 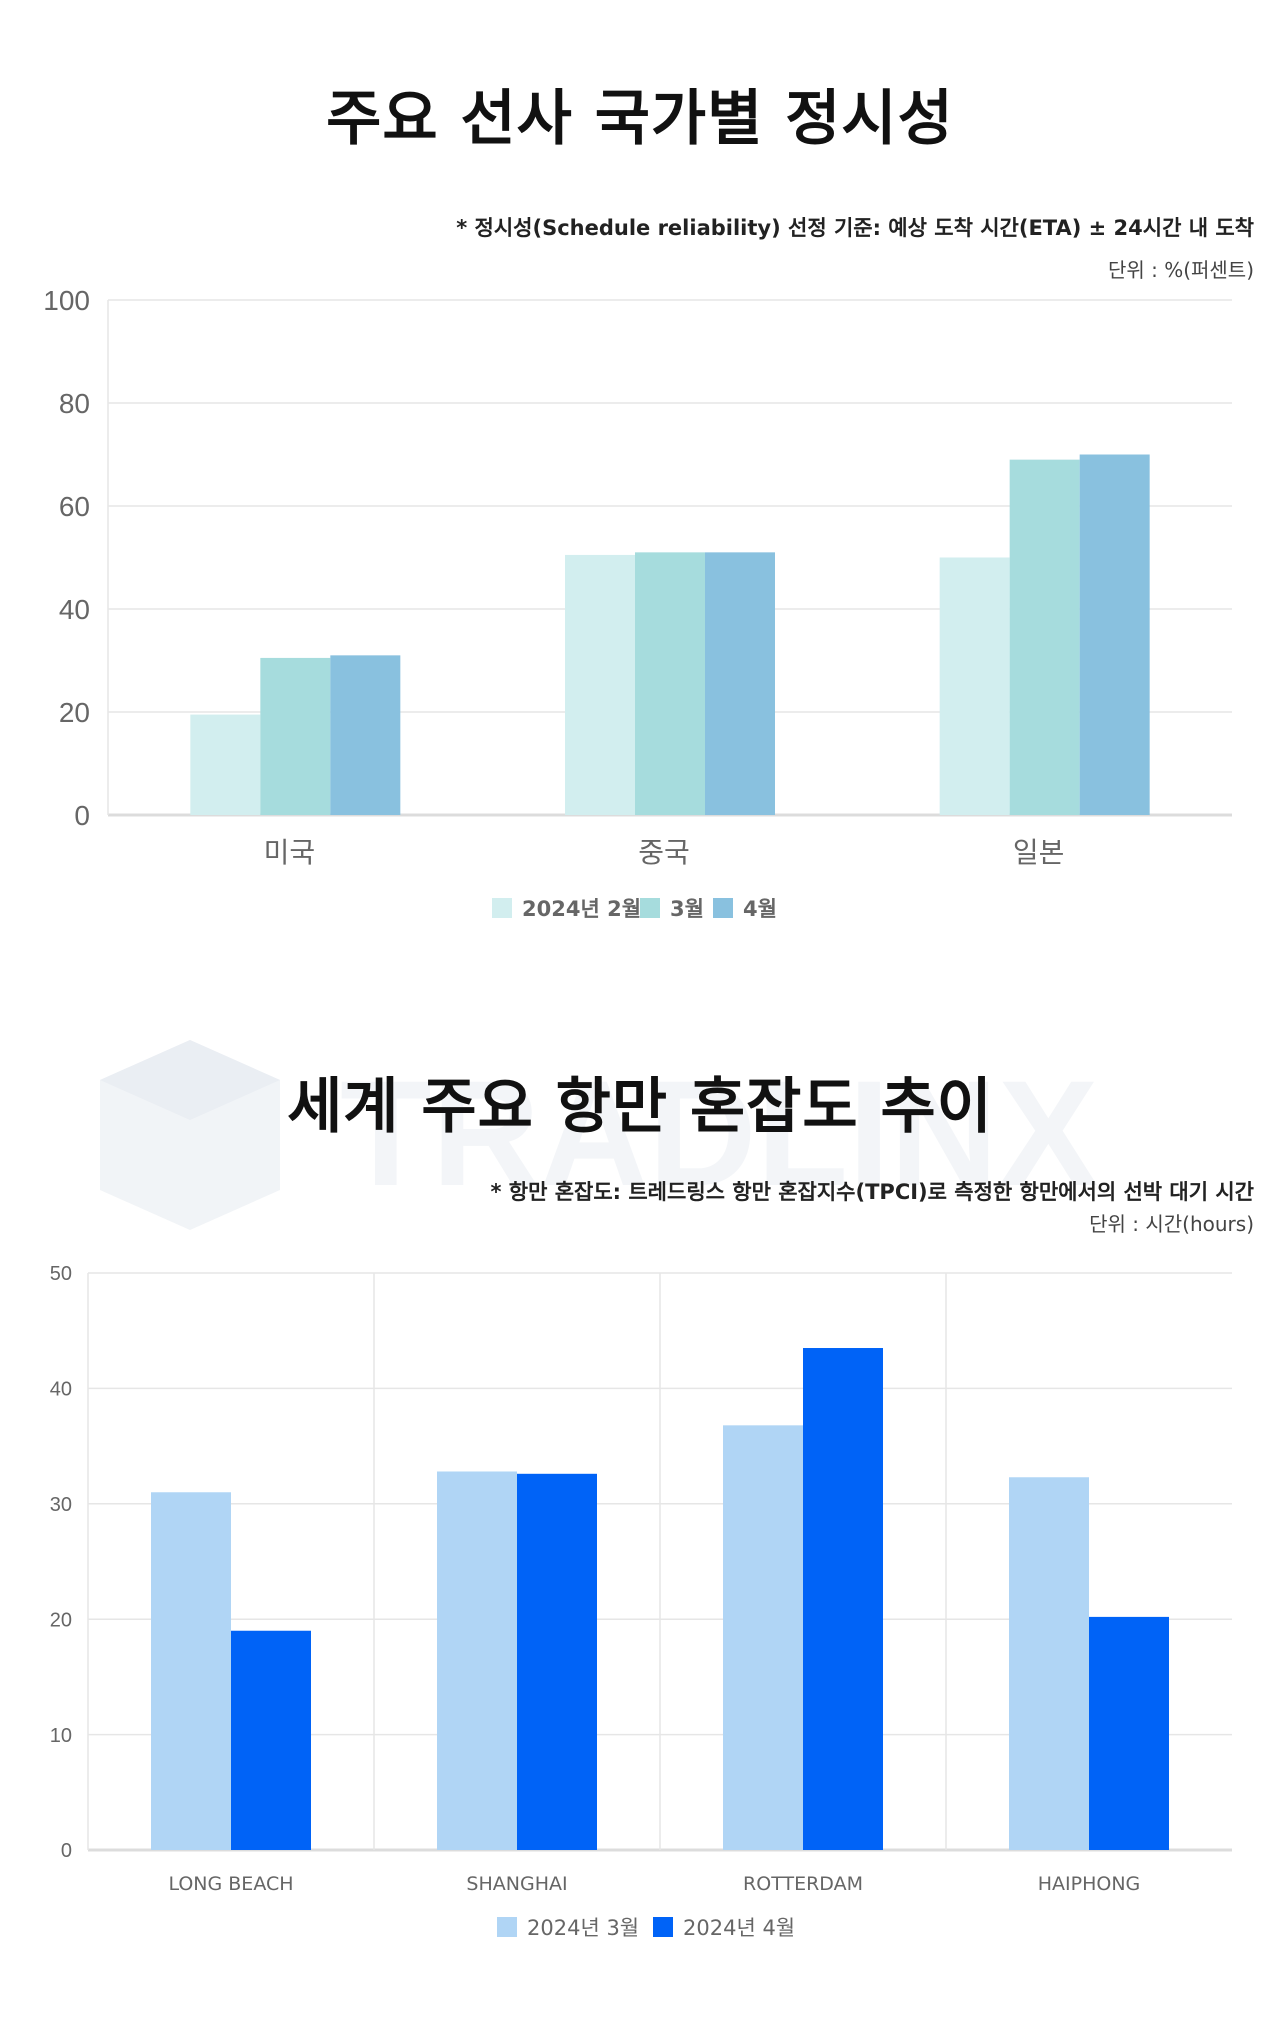 What do you see at coordinates (760, 909) in the screenshot?
I see `legend-label: 4월` at bounding box center [760, 909].